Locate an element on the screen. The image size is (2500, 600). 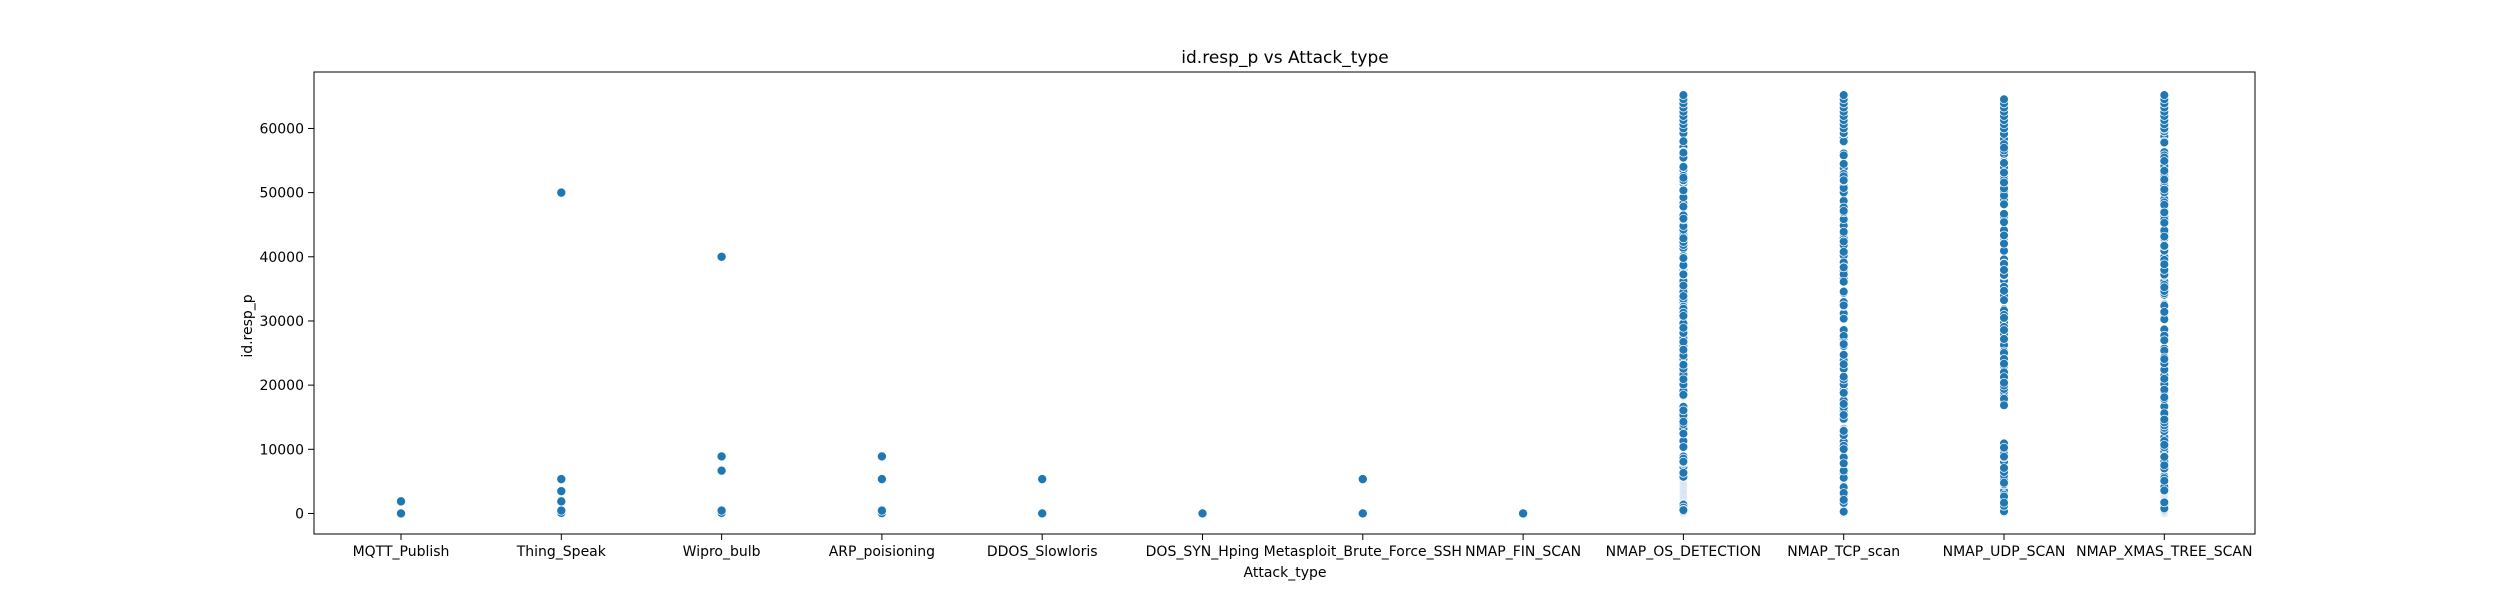
y-tick-label: 50000 is located at coordinates (281, 194).